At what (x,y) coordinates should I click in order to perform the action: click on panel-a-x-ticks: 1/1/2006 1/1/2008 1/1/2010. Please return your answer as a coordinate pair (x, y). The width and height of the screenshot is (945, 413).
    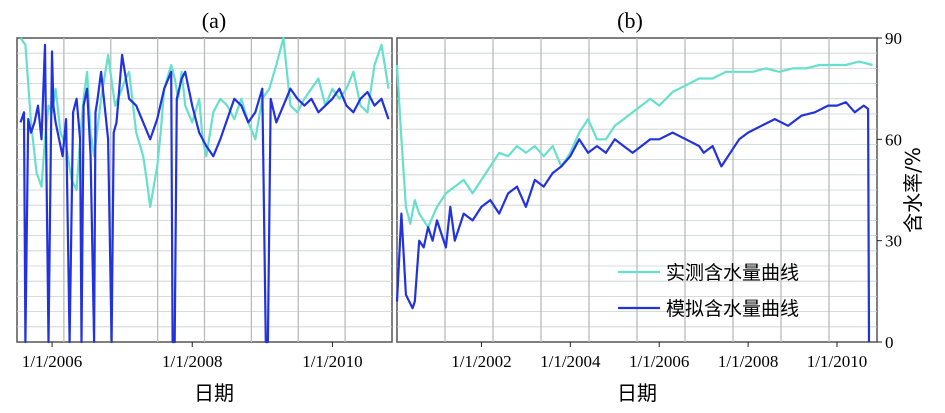
    Looking at the image, I should click on (192, 356).